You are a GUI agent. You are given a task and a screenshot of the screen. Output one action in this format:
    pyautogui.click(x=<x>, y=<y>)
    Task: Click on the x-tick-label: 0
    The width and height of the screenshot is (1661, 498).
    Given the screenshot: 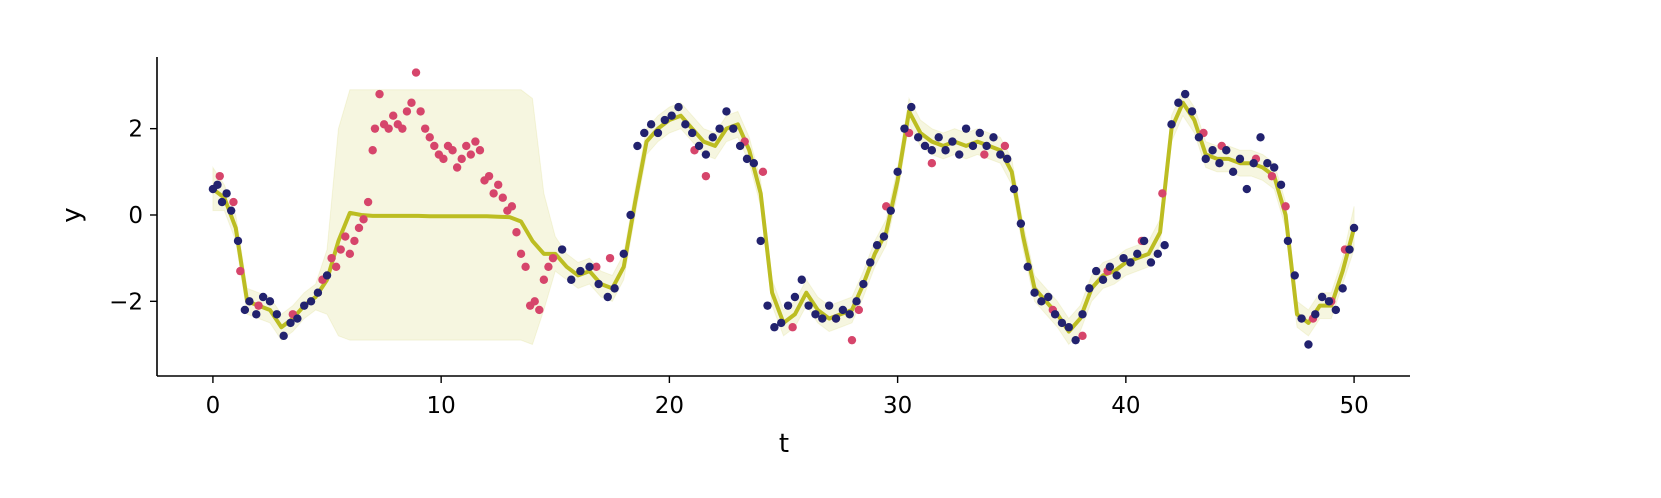 What is the action you would take?
    pyautogui.click(x=213, y=406)
    